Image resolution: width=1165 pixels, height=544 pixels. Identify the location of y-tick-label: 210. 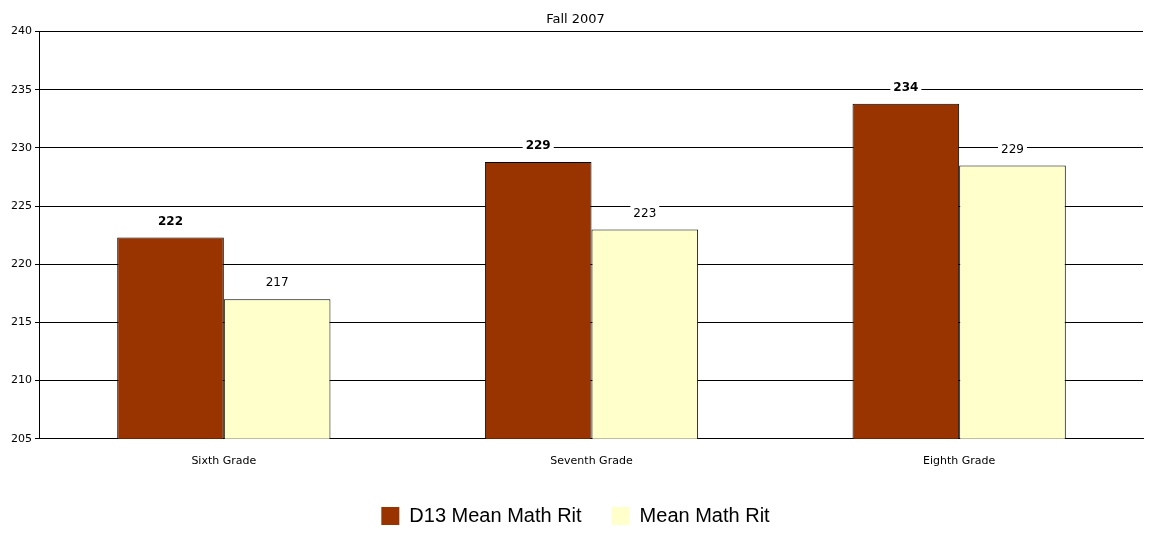
(21, 380).